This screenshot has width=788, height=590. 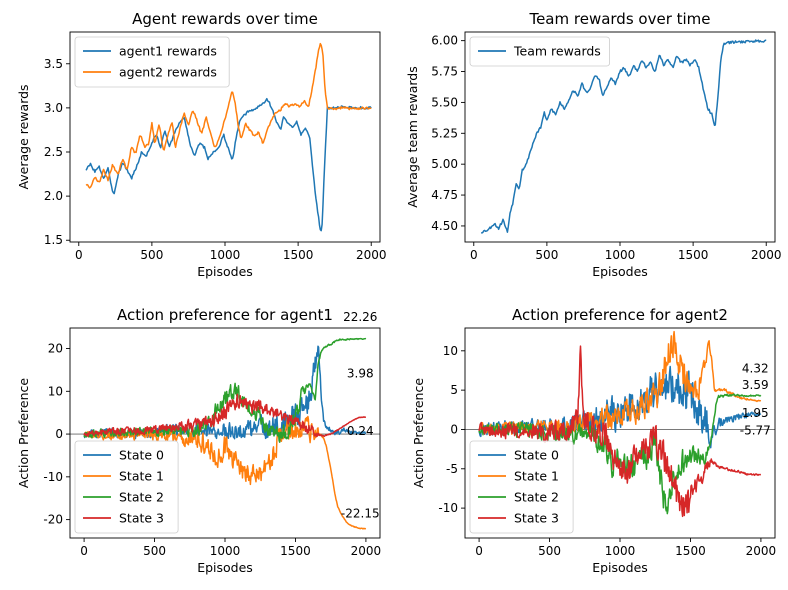 What do you see at coordinates (360, 514) in the screenshot?
I see `value-annotation: -22.15` at bounding box center [360, 514].